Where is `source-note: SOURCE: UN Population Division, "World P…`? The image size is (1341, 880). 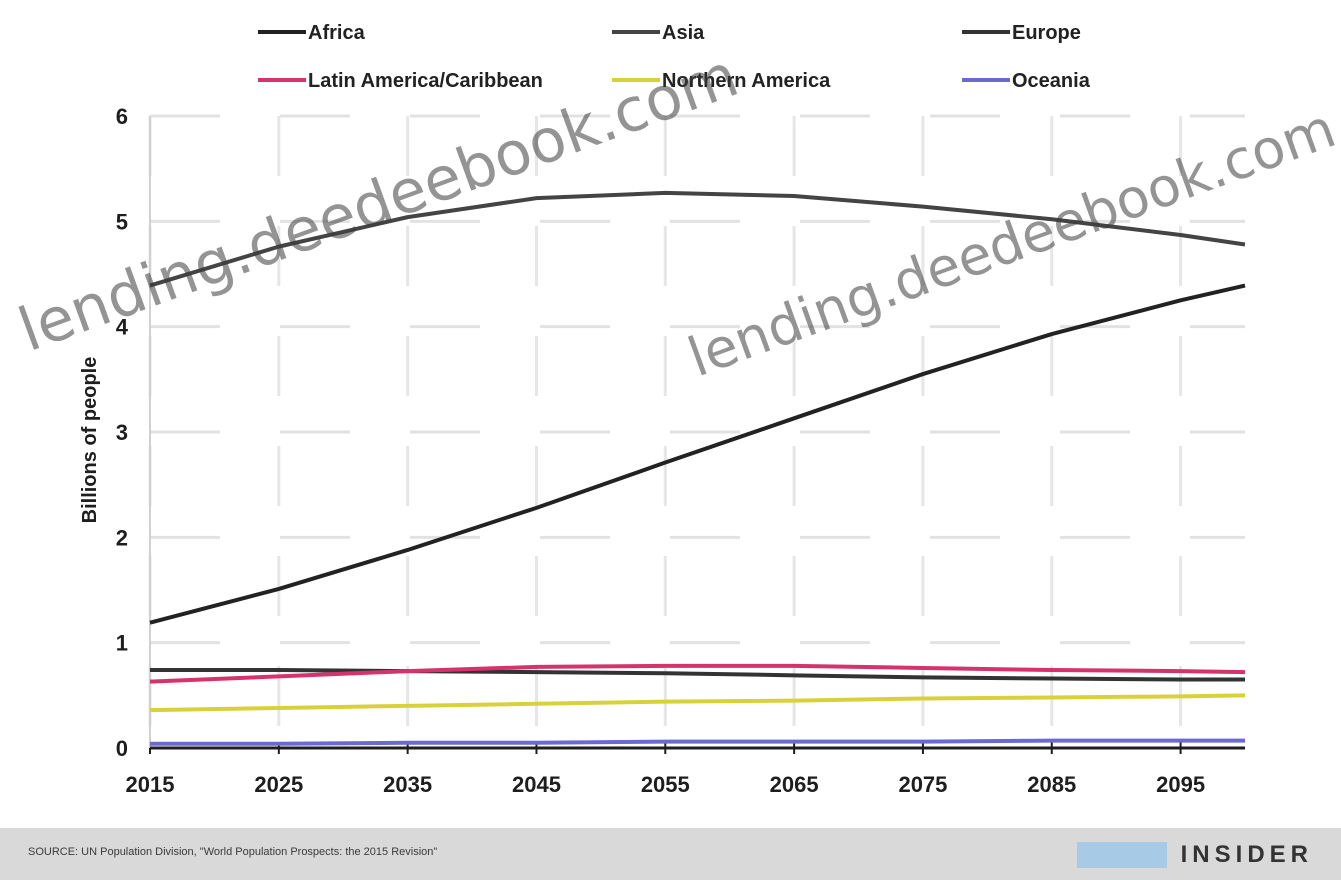 source-note: SOURCE: UN Population Division, "World P… is located at coordinates (233, 852).